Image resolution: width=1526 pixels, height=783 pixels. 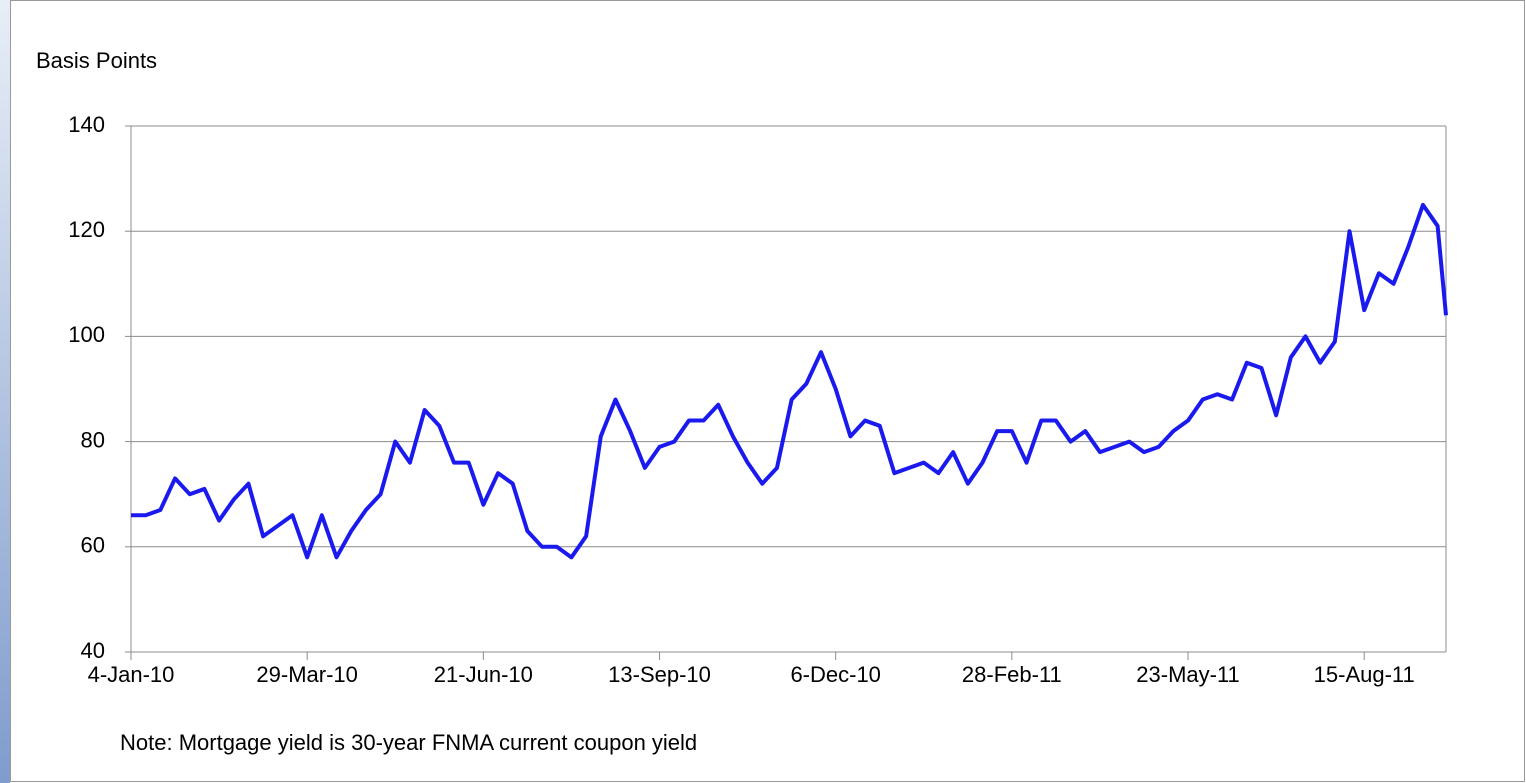 I want to click on y-tick-label: 80, so click(x=93, y=439).